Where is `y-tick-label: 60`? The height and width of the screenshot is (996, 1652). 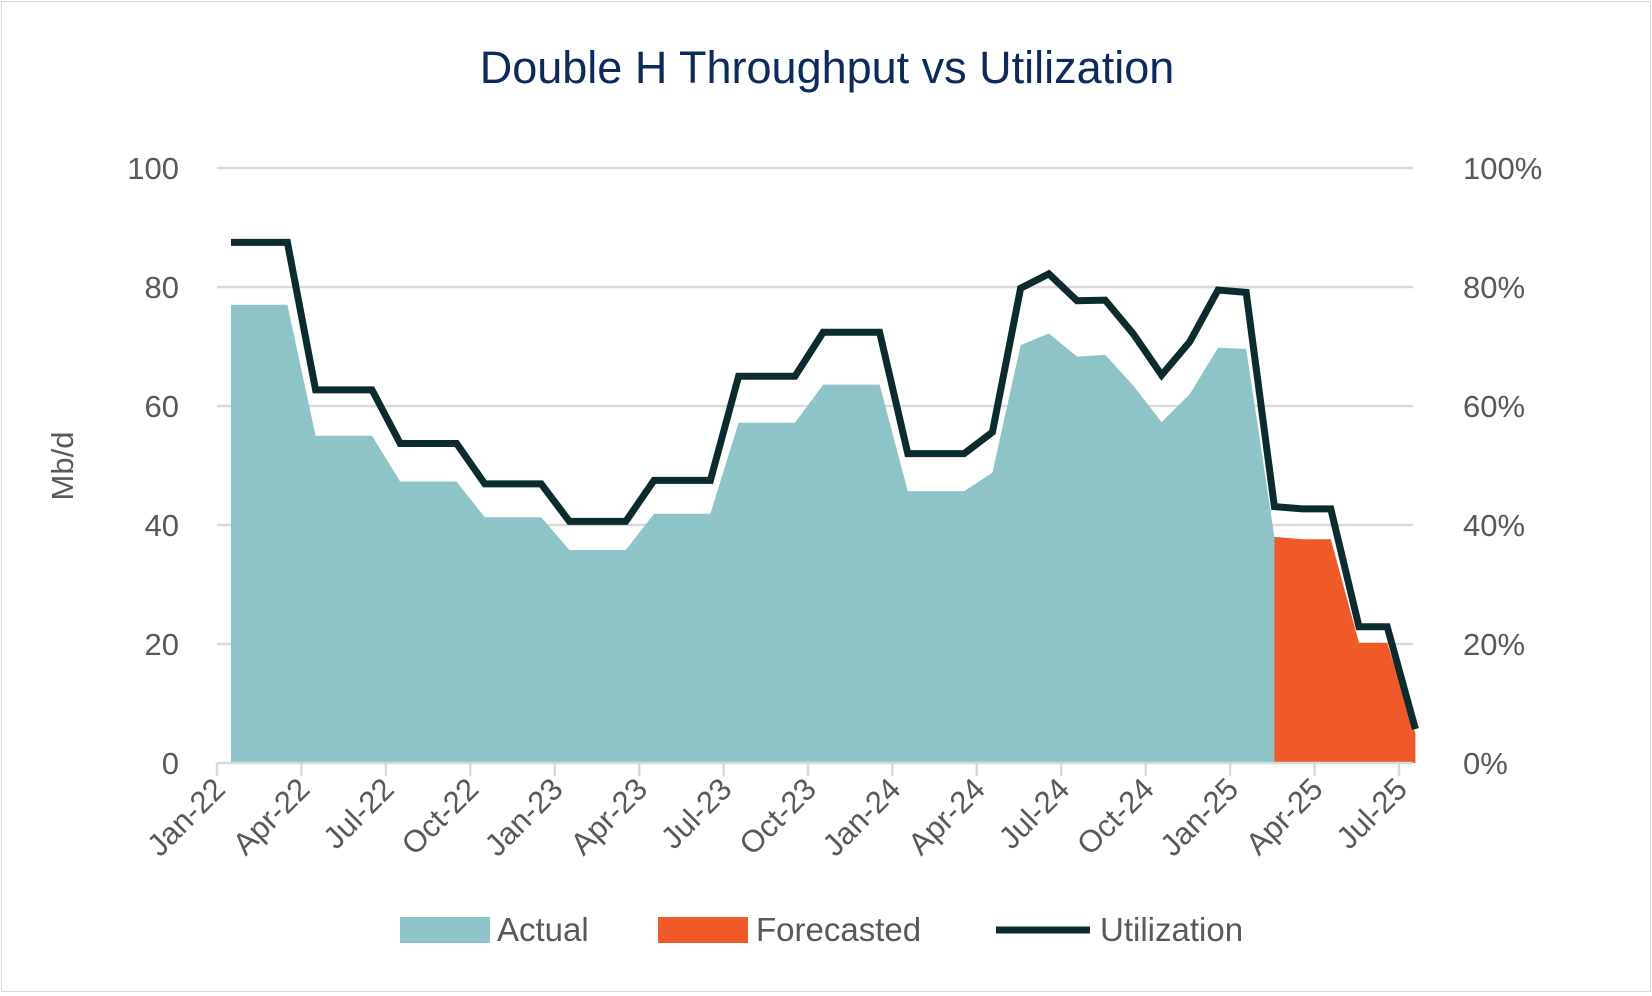 y-tick-label: 60 is located at coordinates (162, 406).